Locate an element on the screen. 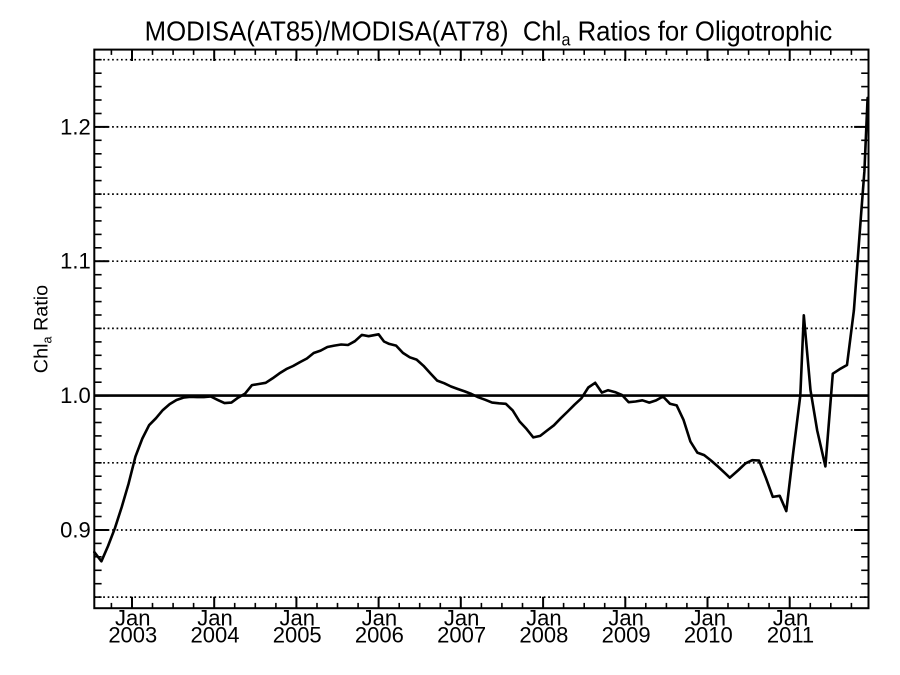 The height and width of the screenshot is (675, 900). svg-text: 2004 is located at coordinates (215, 634).